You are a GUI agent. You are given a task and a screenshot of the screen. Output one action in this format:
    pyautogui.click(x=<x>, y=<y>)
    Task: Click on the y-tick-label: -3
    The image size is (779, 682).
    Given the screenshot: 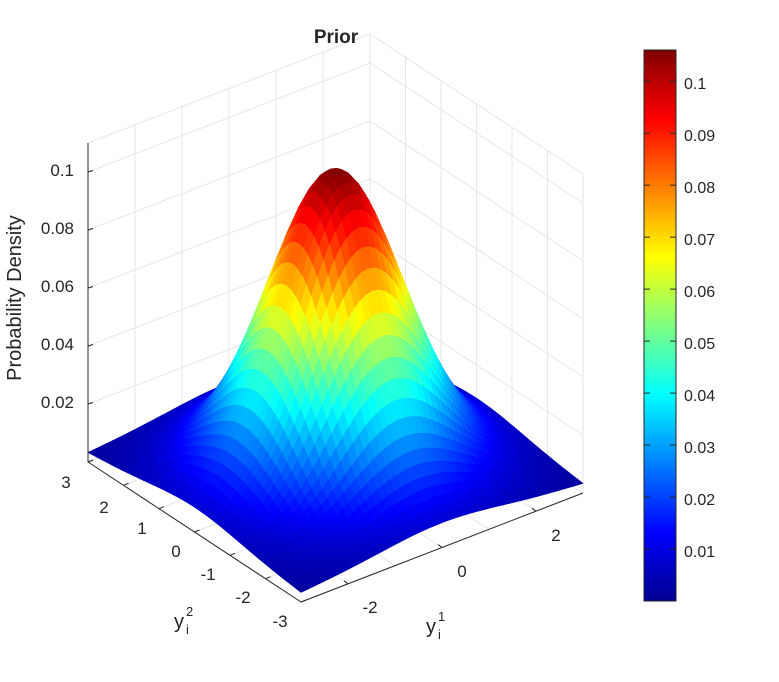 What is the action you would take?
    pyautogui.click(x=279, y=621)
    